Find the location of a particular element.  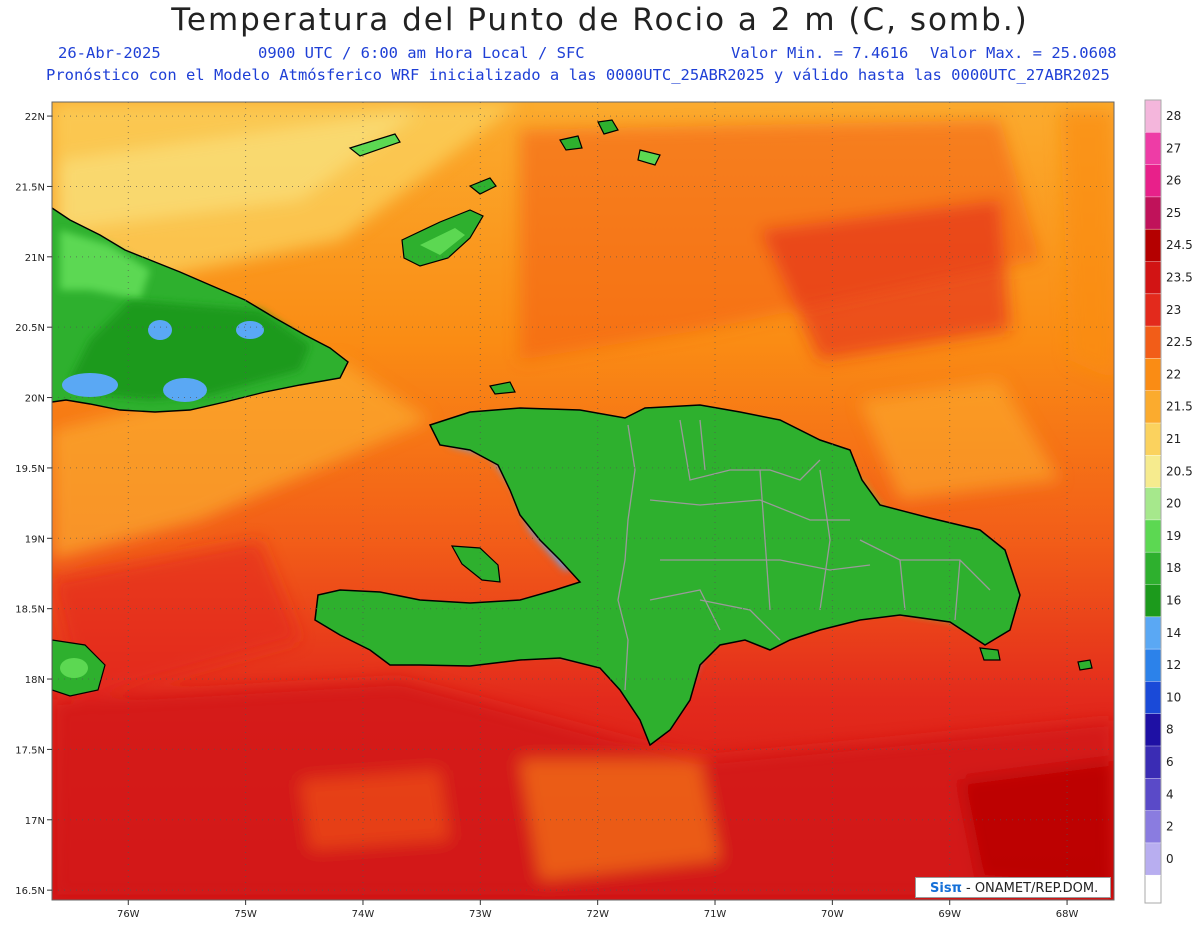

lon-label: 69W is located at coordinates (949, 914).